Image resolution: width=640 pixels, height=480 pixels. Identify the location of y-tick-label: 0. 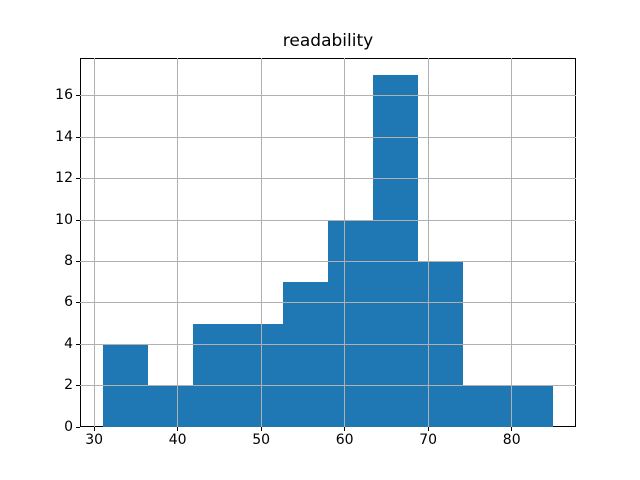
(68, 426).